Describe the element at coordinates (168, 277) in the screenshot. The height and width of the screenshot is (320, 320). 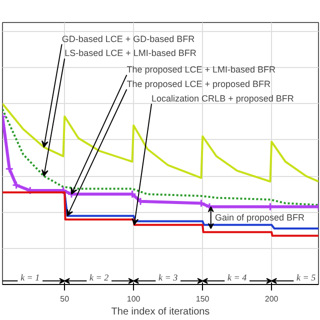
I see `annotation: k = 3` at that location.